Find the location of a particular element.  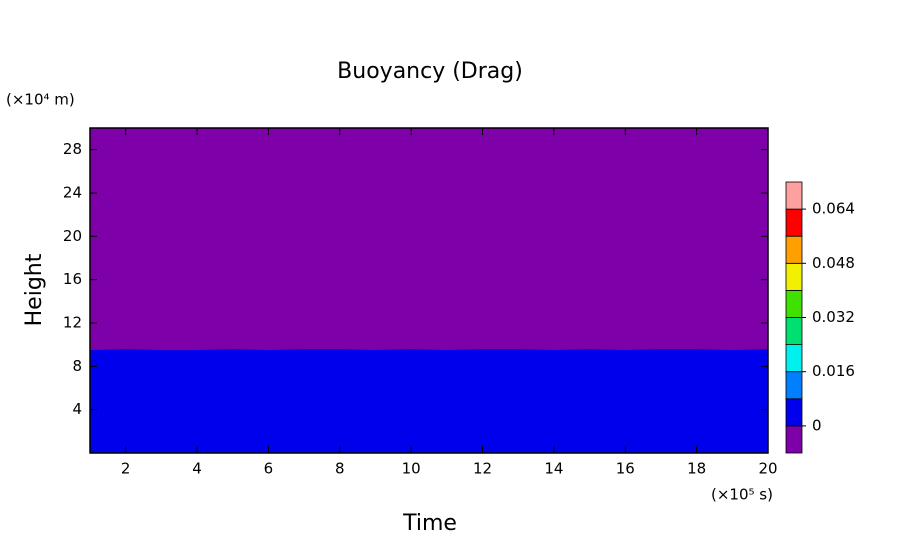

x-unit: (×10⁵ s) is located at coordinates (742, 495).